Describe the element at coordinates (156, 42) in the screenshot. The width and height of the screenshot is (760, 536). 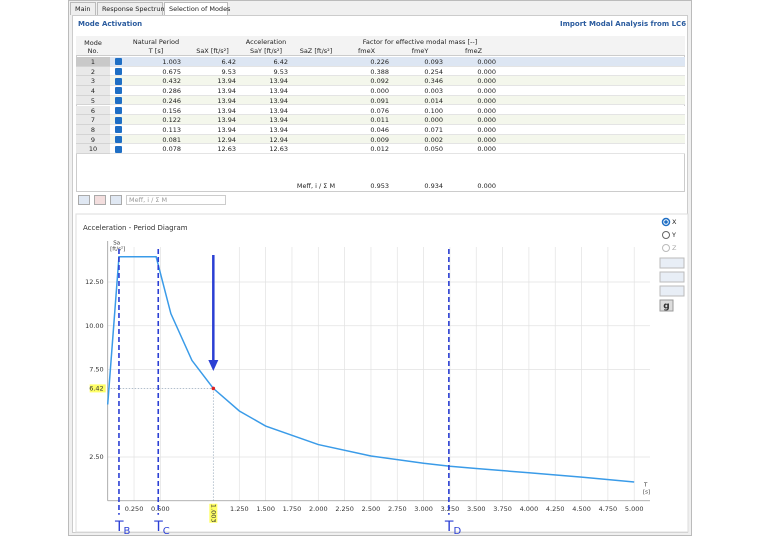
I see `group-header: Natural Period` at that location.